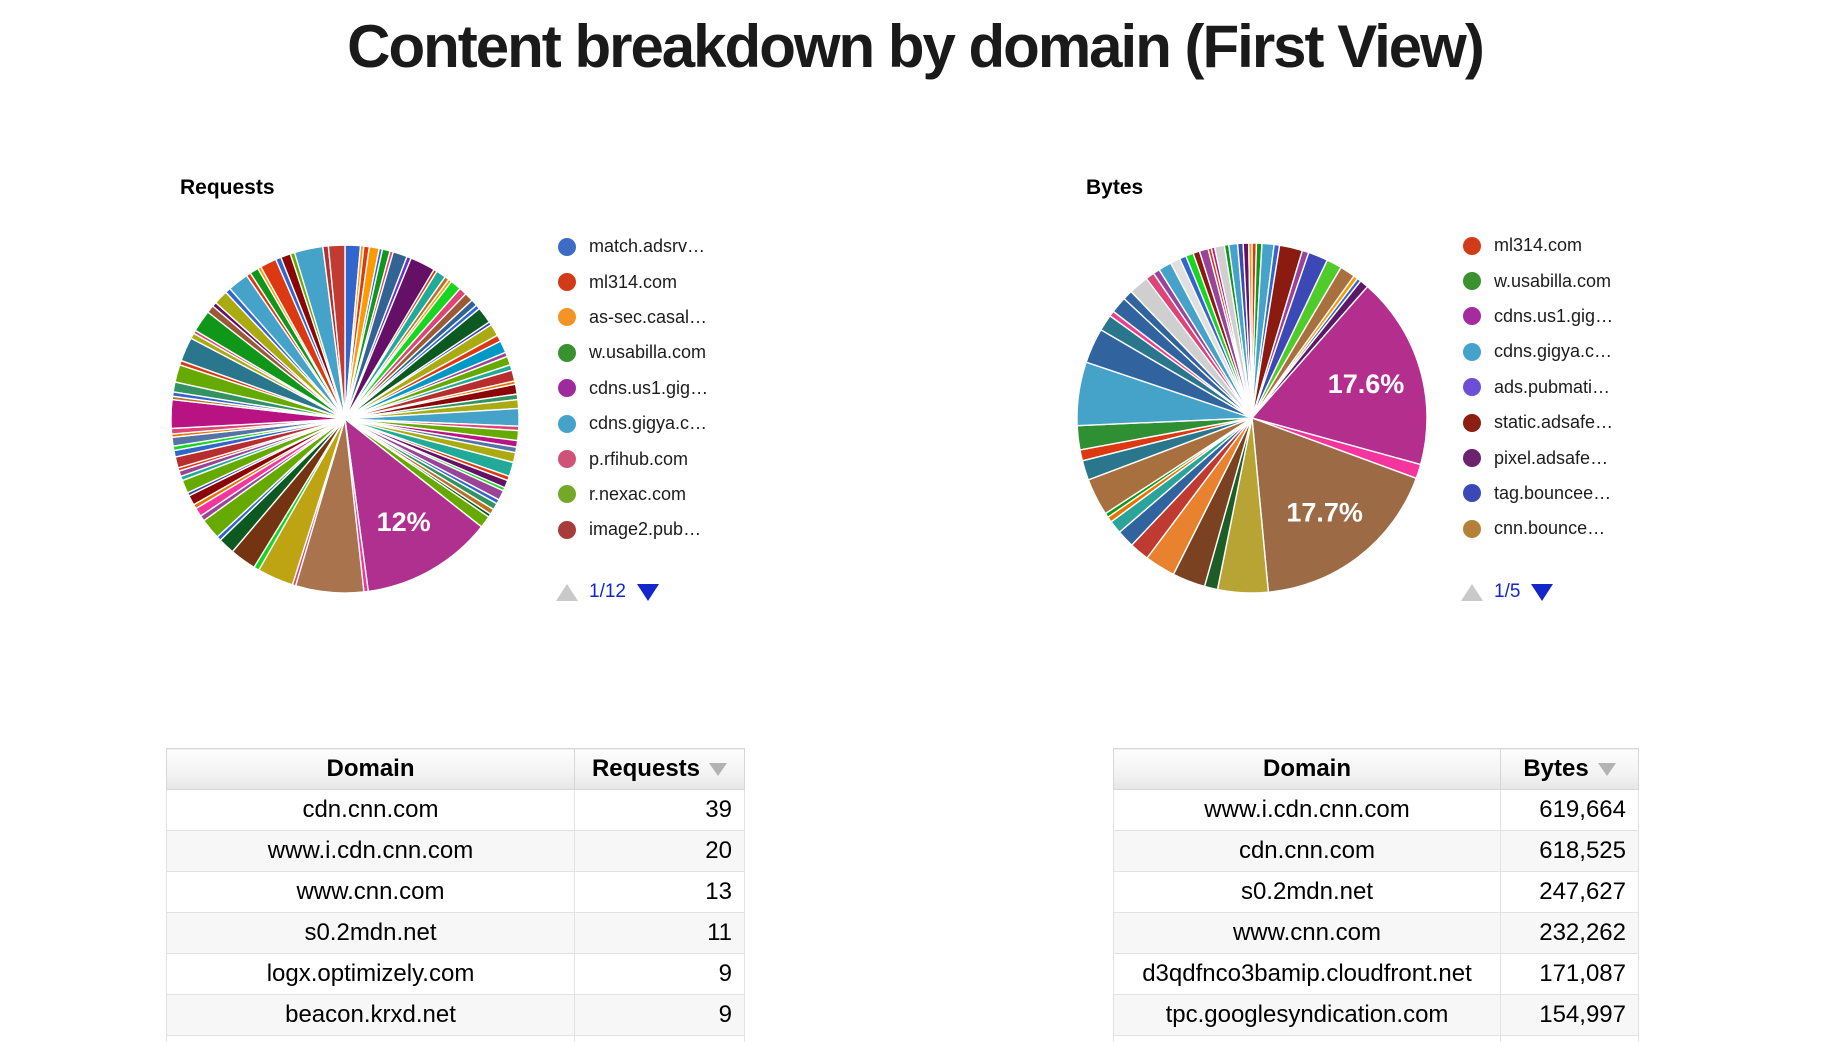  What do you see at coordinates (1324, 512) in the screenshot?
I see `pie-slice-percentage-label: 17.7%` at bounding box center [1324, 512].